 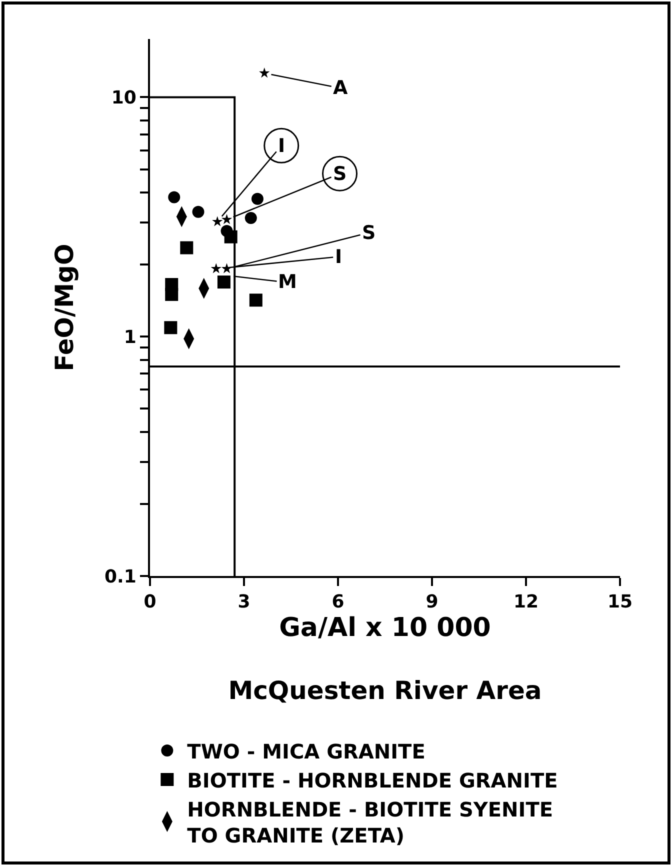 I want to click on x-tick-label: 0, so click(x=150, y=602).